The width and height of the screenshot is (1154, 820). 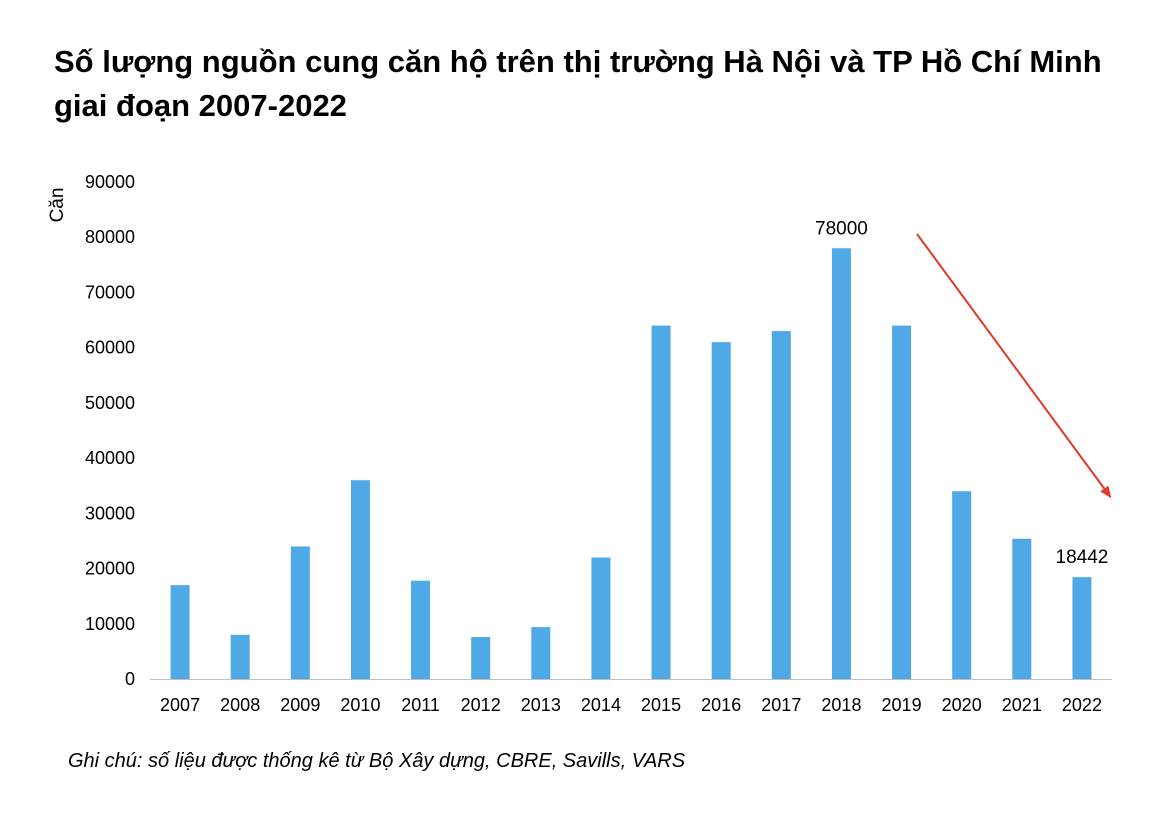 I want to click on x-tick-label: 2008, so click(x=240, y=705).